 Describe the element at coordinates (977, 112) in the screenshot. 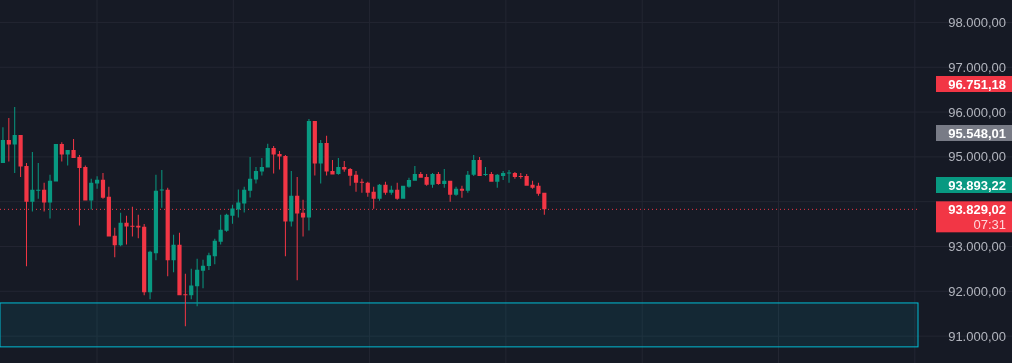

I see `y-tick-label: 96.000,00` at that location.